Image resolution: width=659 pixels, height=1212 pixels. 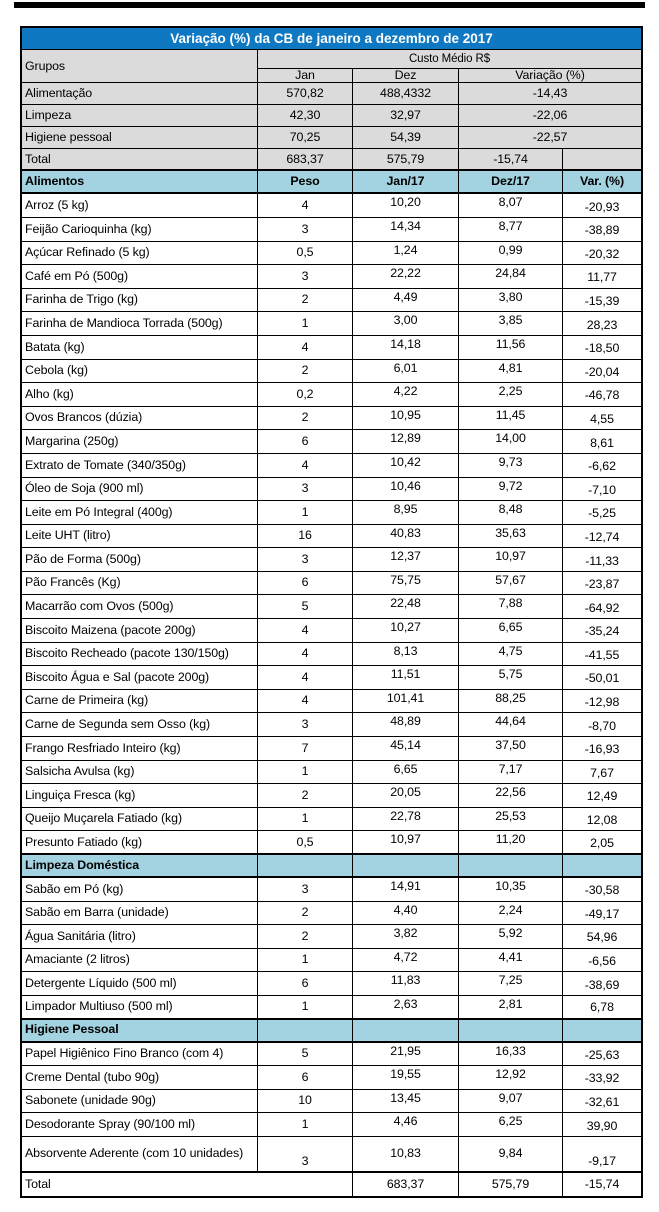 I want to click on item-label: Feijão Carioquinha (kg), so click(x=140, y=229).